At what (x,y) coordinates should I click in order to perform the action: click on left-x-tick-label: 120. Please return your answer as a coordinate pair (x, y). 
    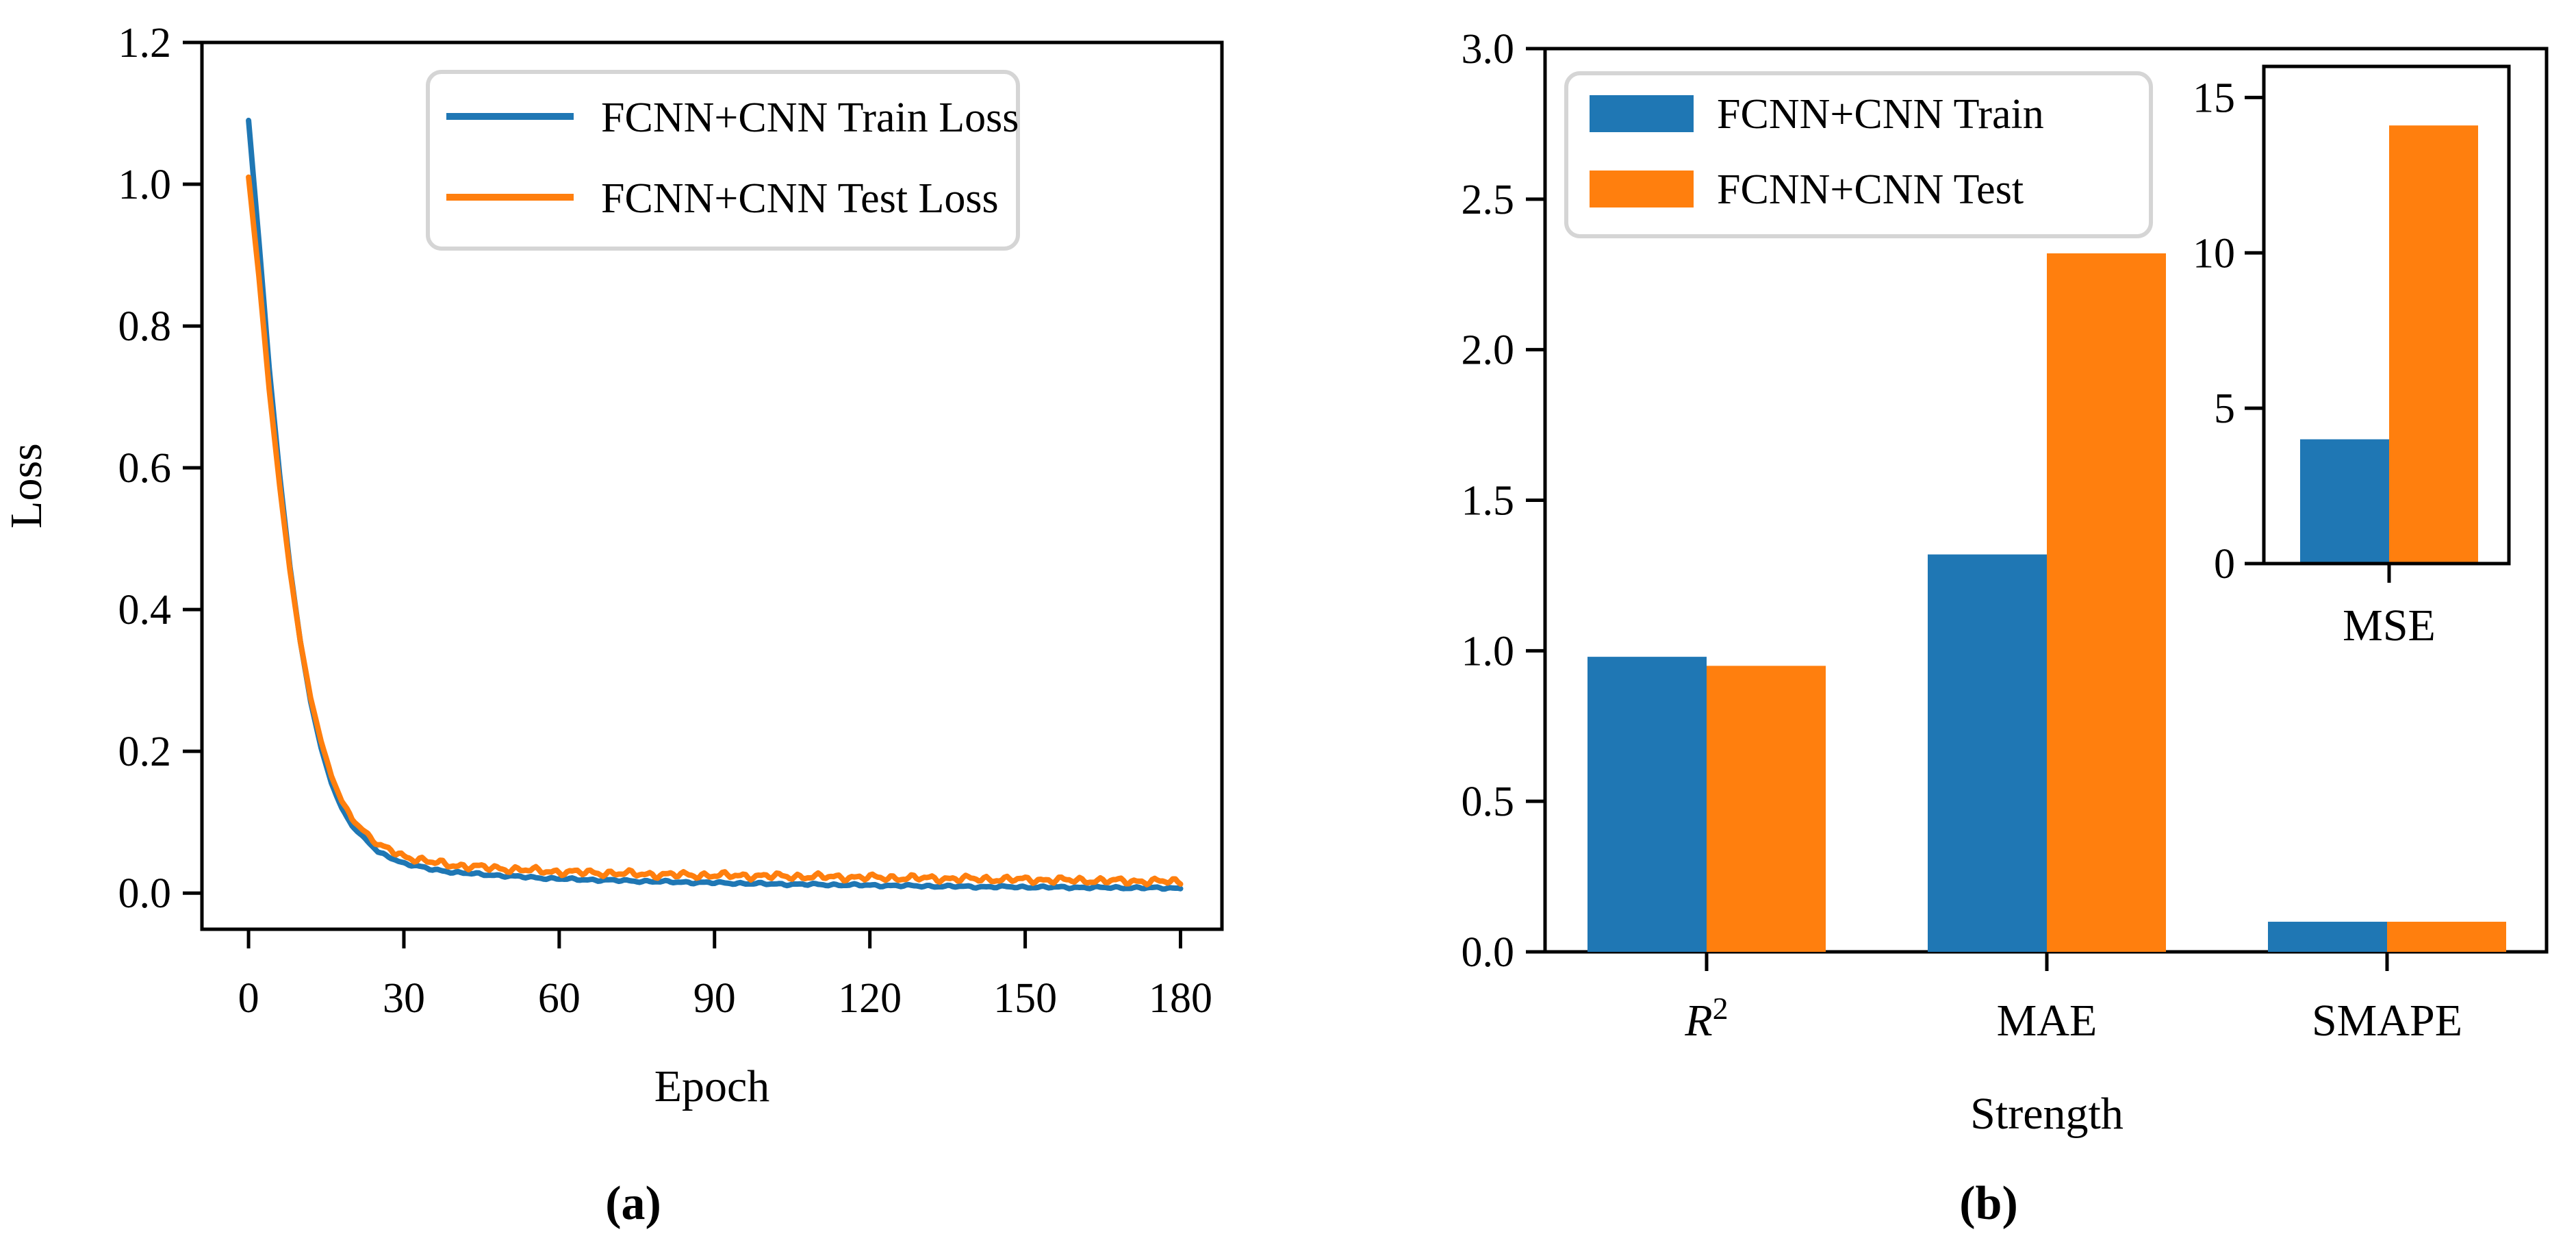
    Looking at the image, I should click on (870, 998).